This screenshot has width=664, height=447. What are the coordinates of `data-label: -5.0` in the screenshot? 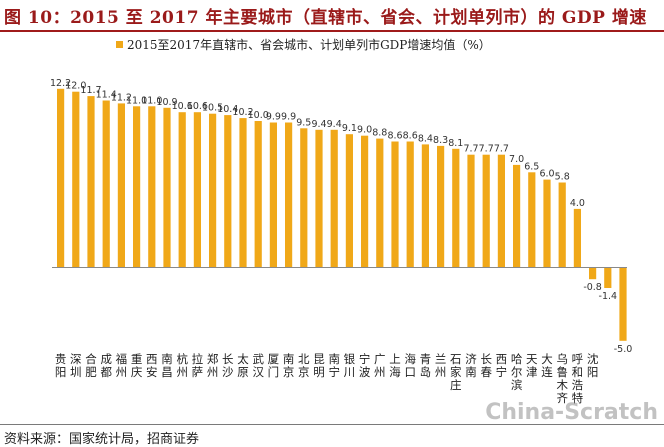 It's located at (623, 349).